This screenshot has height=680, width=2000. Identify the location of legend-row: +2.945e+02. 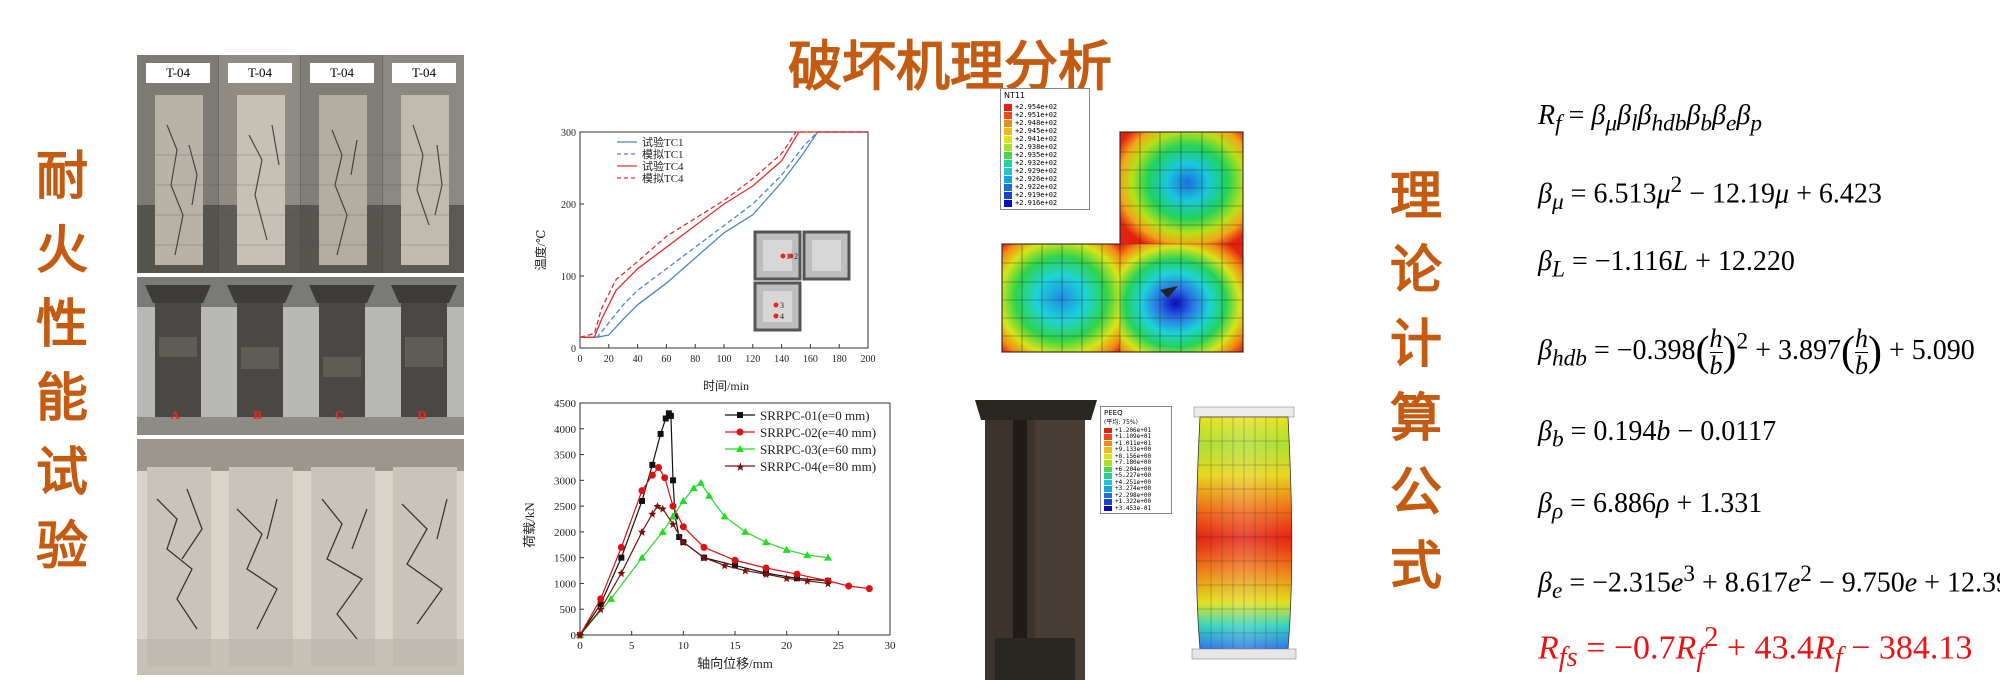
(1030, 131).